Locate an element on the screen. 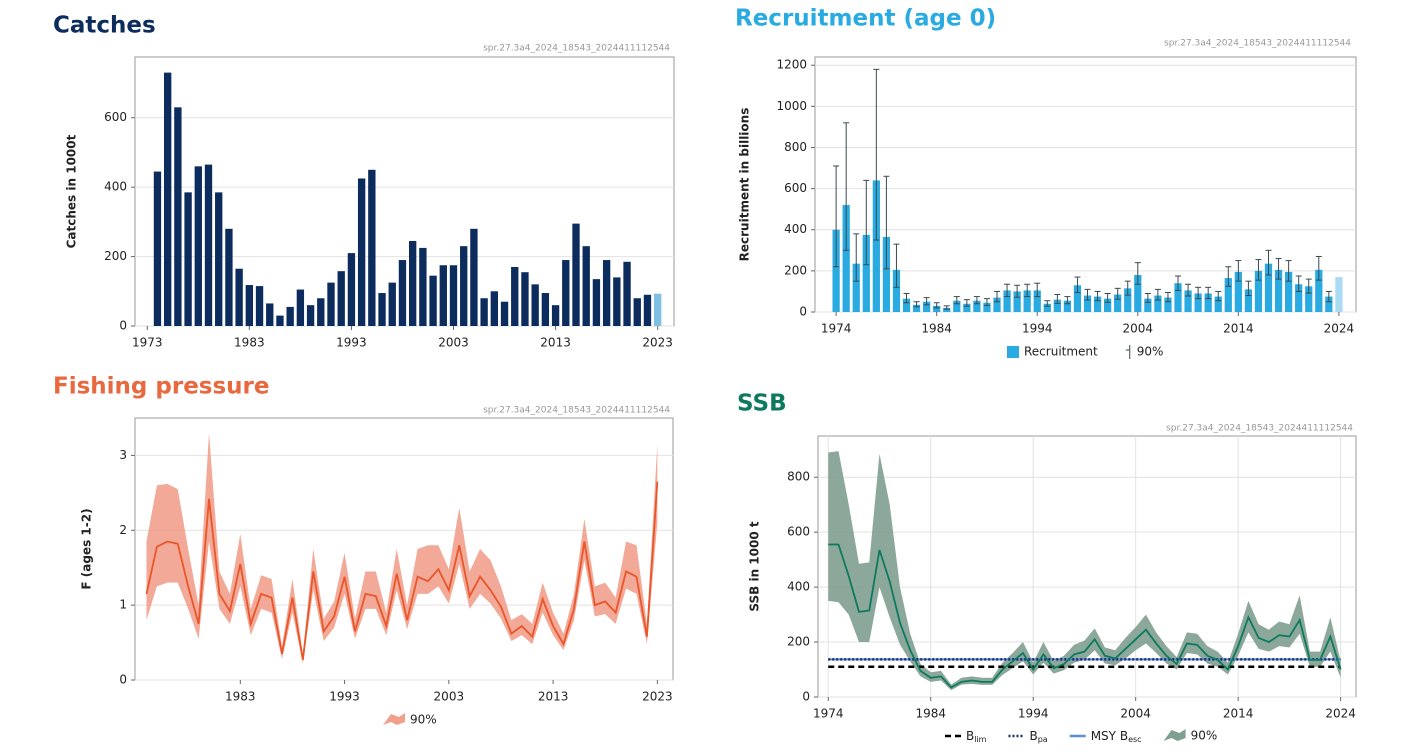 The image size is (1406, 752). x-tick-label: 2023 is located at coordinates (657, 697).